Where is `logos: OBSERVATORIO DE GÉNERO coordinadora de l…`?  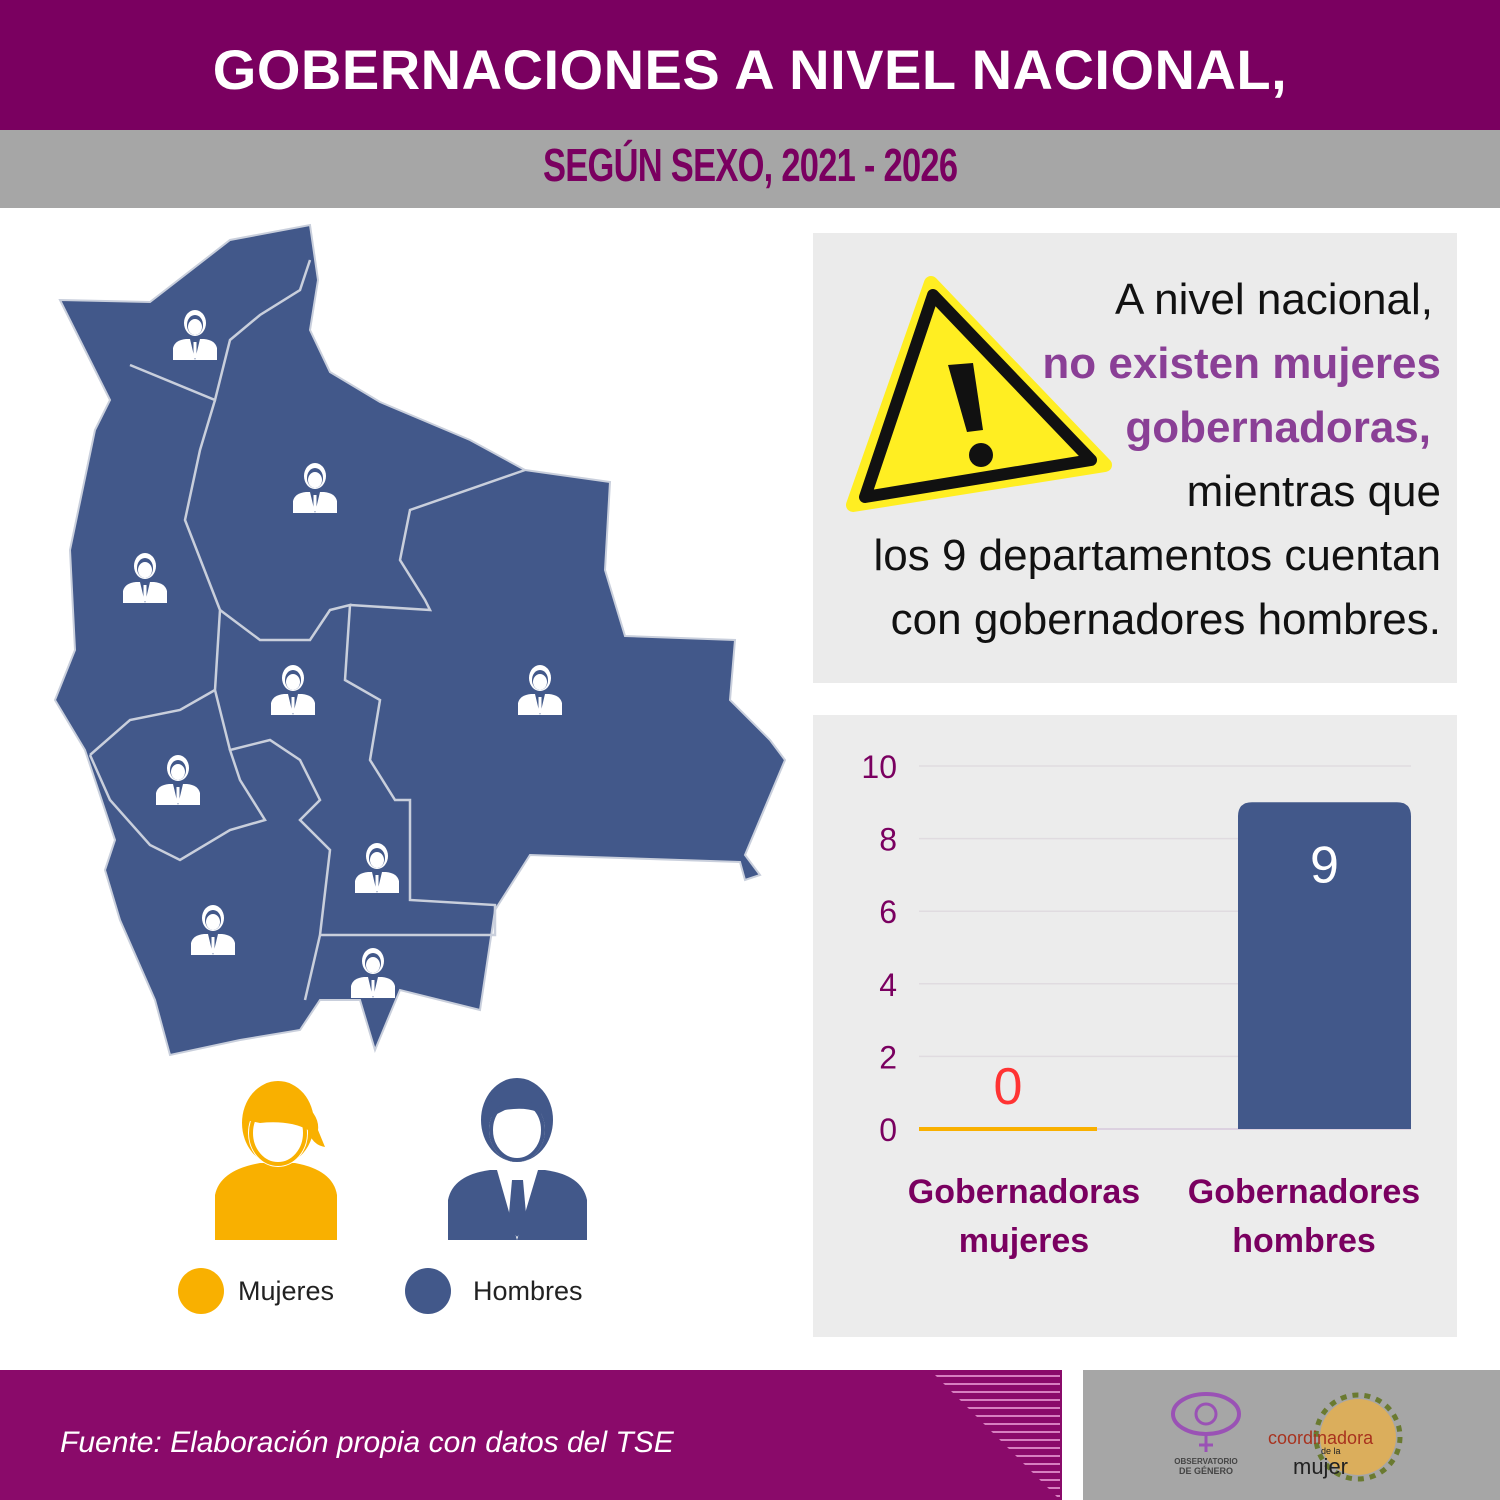 logos: OBSERVATORIO DE GÉNERO coordinadora de l… is located at coordinates (1291, 1435).